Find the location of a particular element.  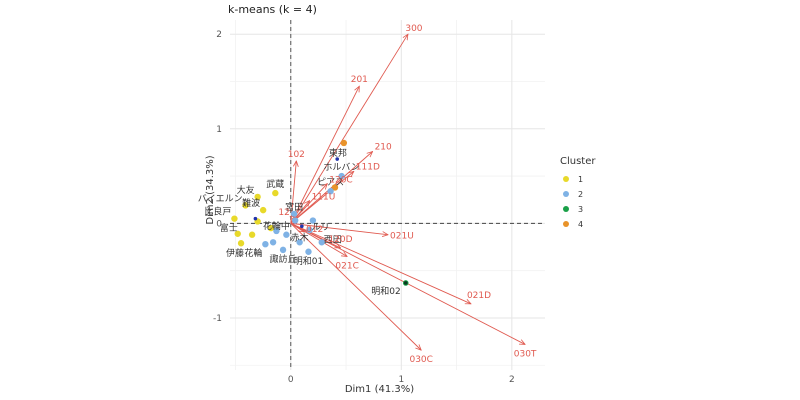

chart-title: k-means (k = 4) is located at coordinates (272, 9).